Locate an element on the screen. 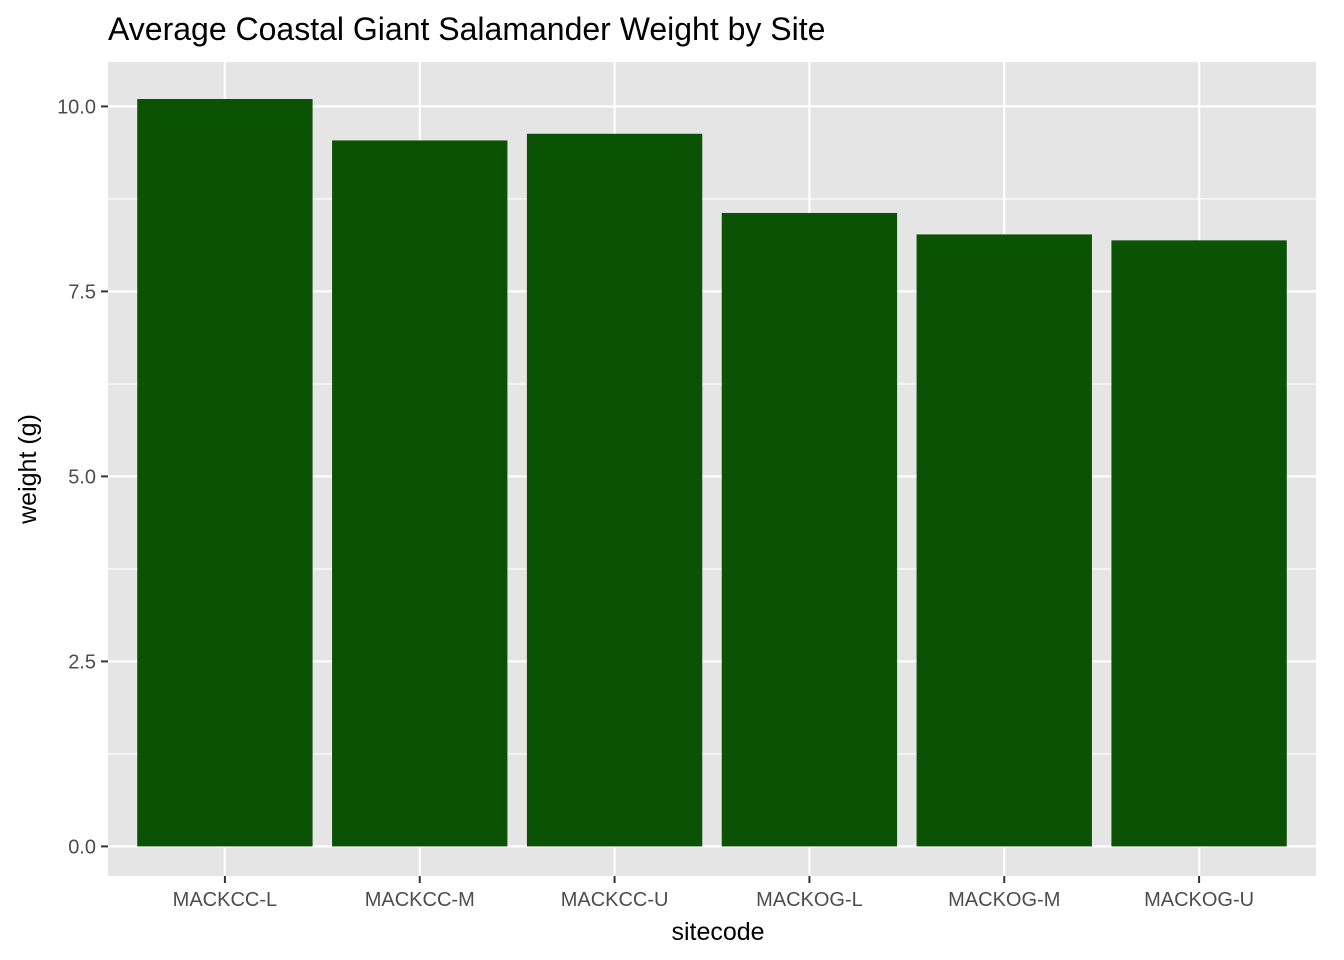  y-tick-label: 5.0 is located at coordinates (82, 477).